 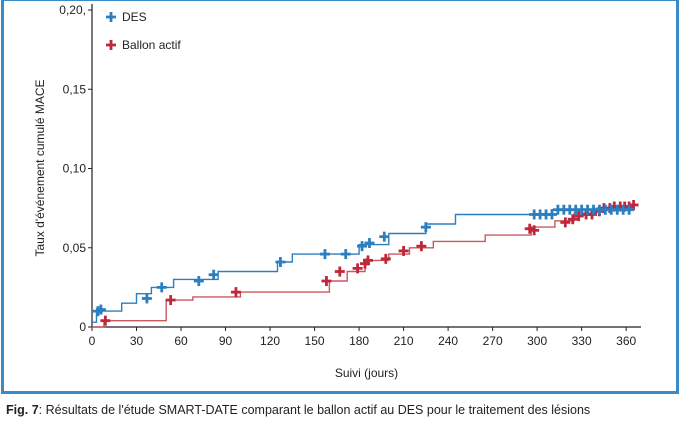 I want to click on legend-item-des: DES, so click(x=126, y=17).